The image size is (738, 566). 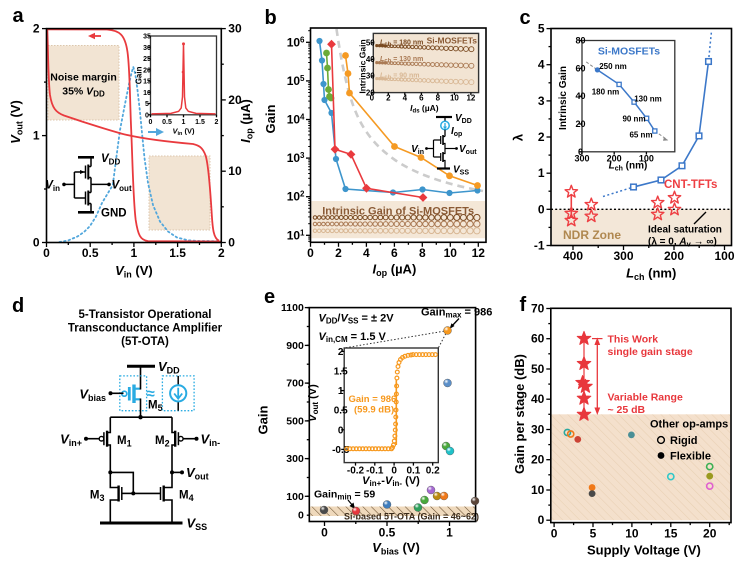 What do you see at coordinates (295, 384) in the screenshot?
I see `svg-text: 700` at bounding box center [295, 384].